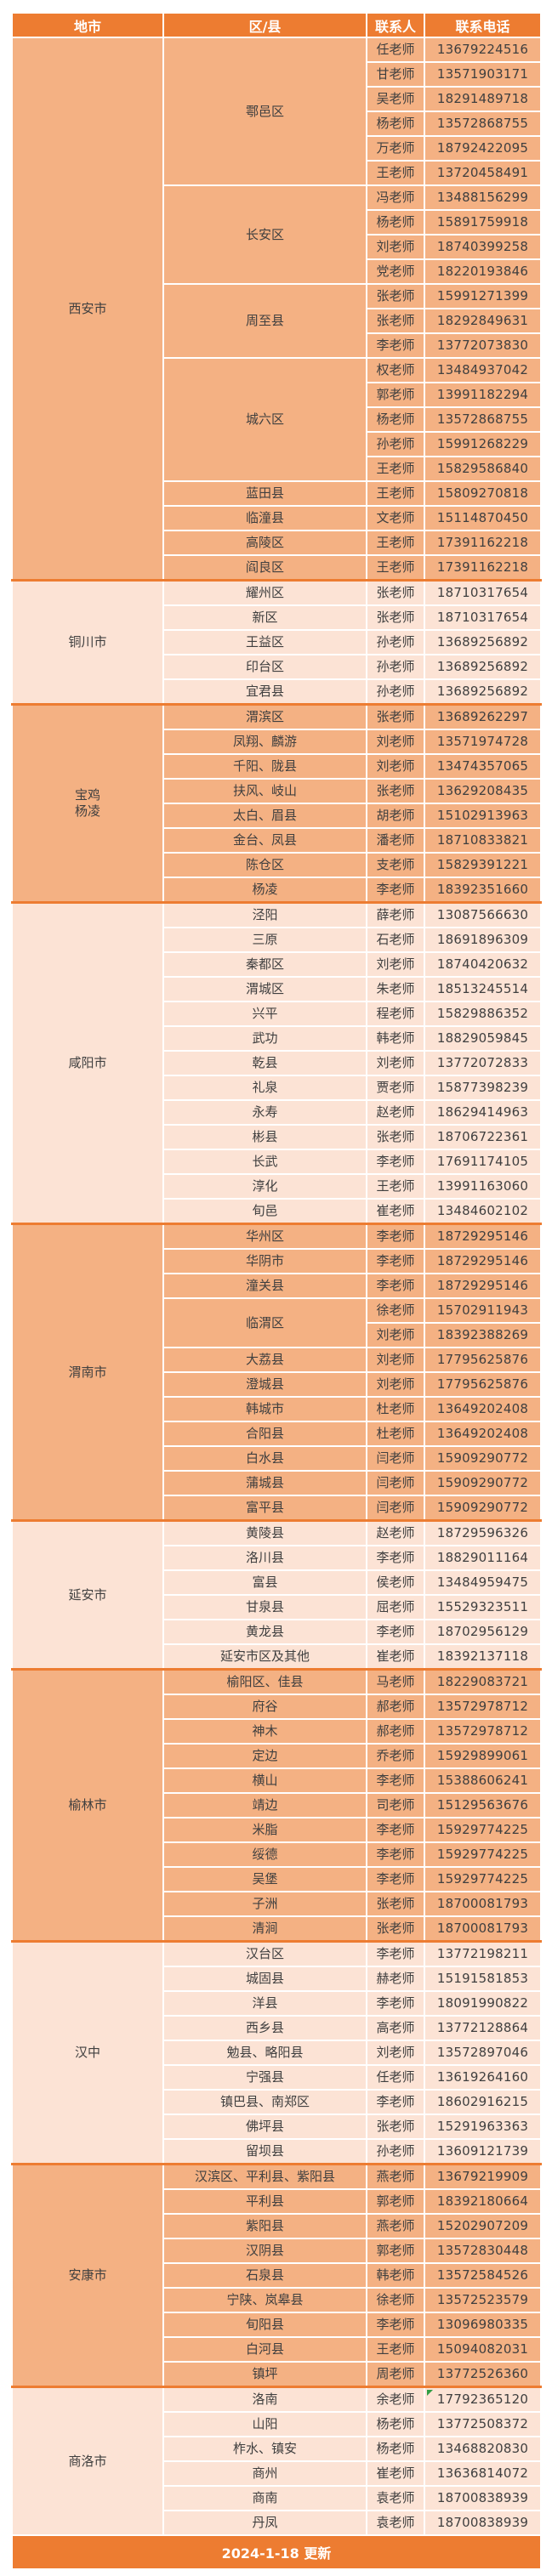 This screenshot has width=552, height=2576. I want to click on contact-name-cell: 韩老师, so click(395, 2275).